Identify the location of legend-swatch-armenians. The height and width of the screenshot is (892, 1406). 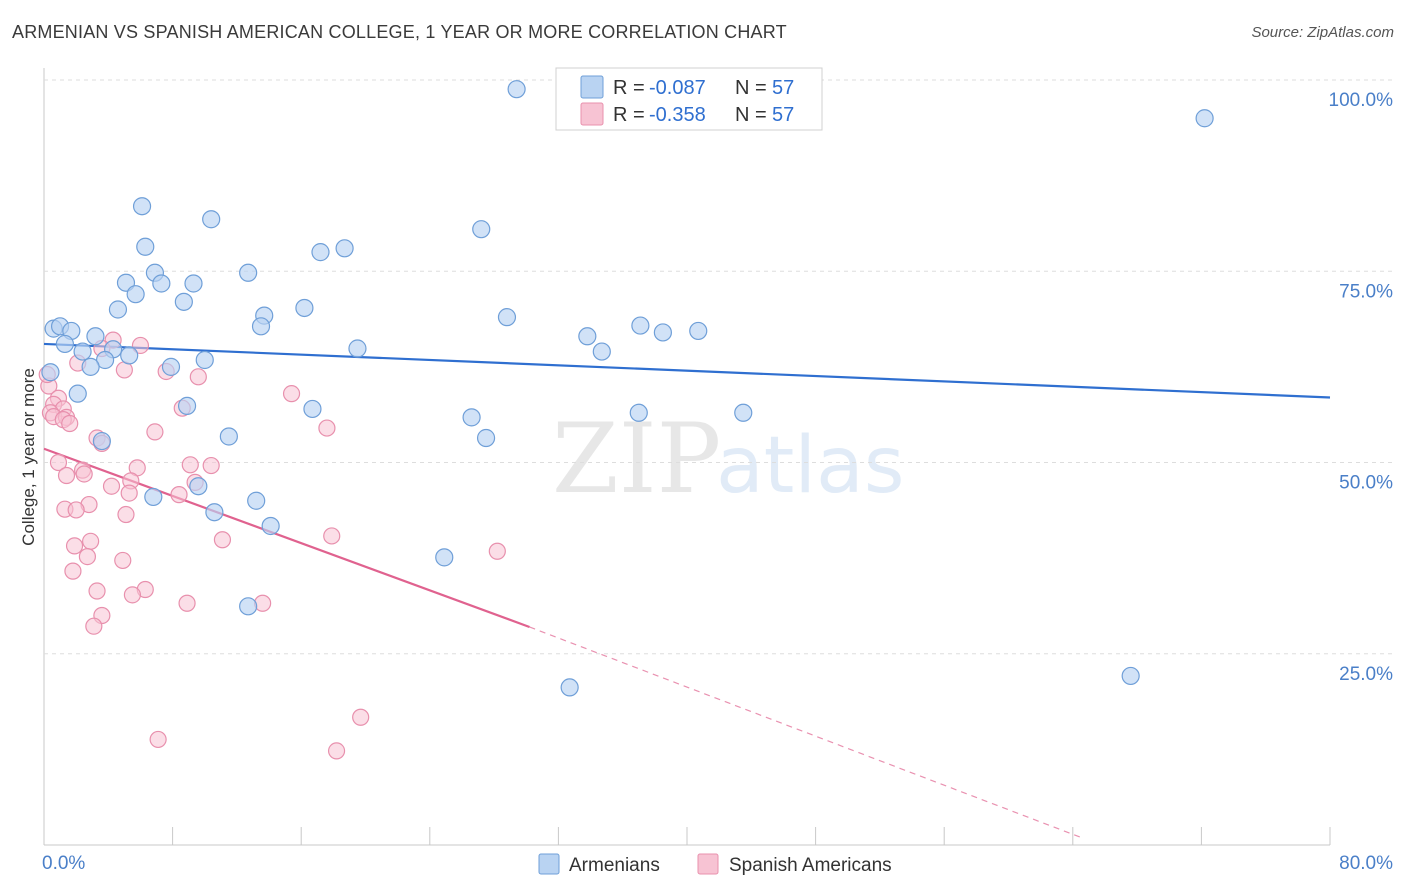
(592, 87).